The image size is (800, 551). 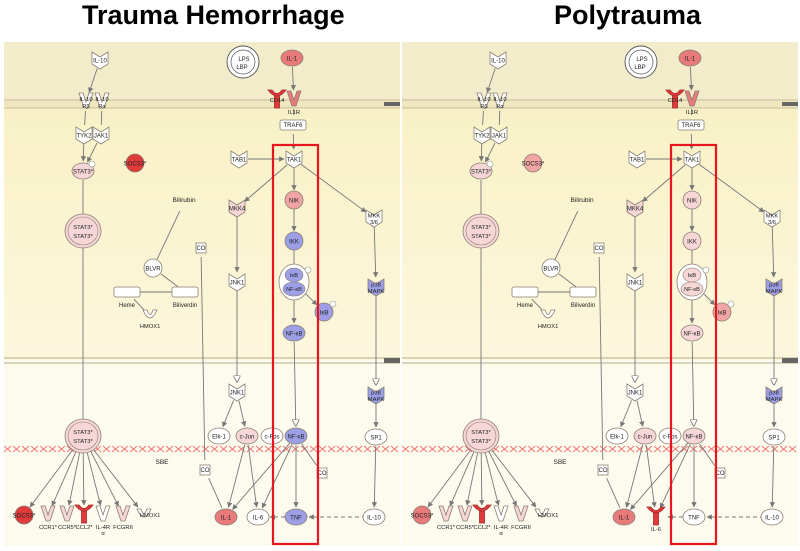 I want to click on node-elk1: Elk-1, so click(x=617, y=436).